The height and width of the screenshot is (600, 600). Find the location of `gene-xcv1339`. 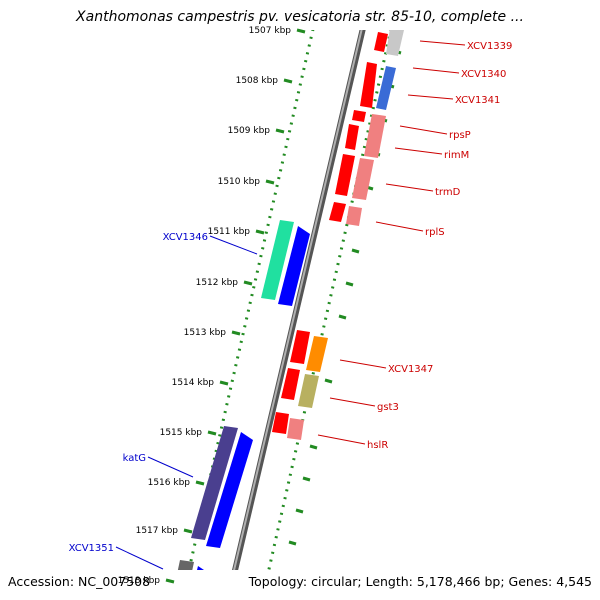

gene-xcv1339 is located at coordinates (381, 42).